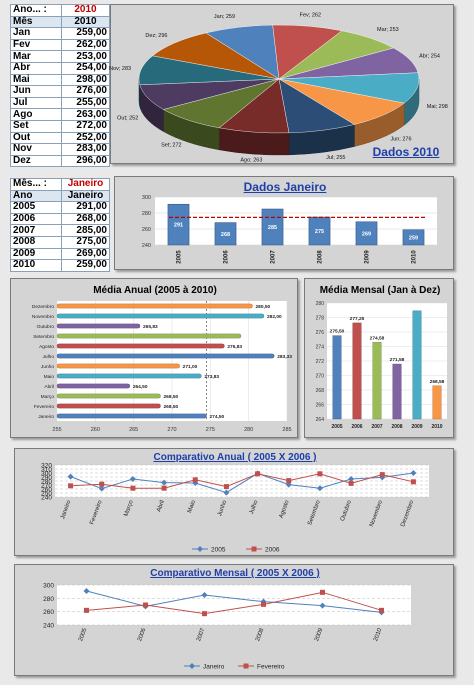 This screenshot has width=474, height=685. What do you see at coordinates (36, 103) in the screenshot?
I see `year-table-row-label: Jul` at bounding box center [36, 103].